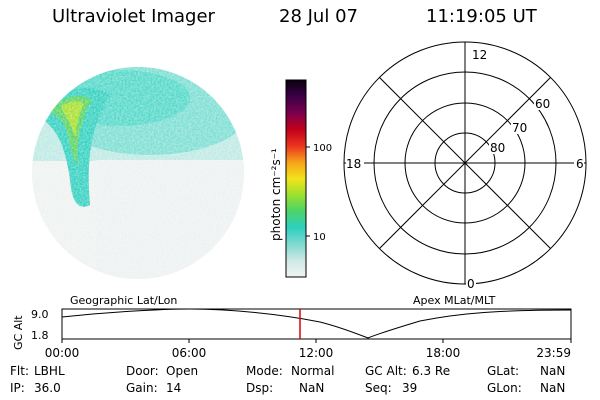 This screenshot has height=400, width=600. Describe the element at coordinates (471, 284) in the screenshot. I see `mlt-label-0: 0` at that location.